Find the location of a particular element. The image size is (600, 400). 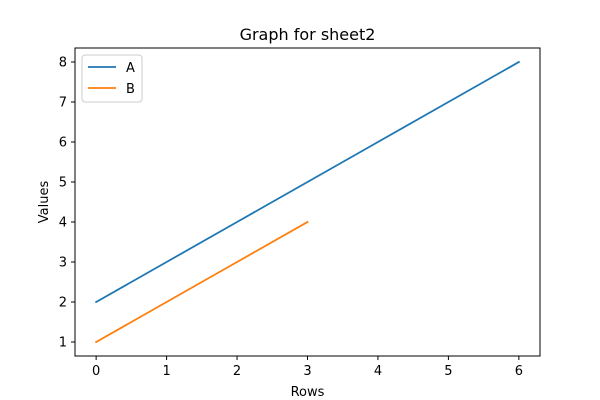

chart-title: Graph for sheet2 is located at coordinates (308, 34).